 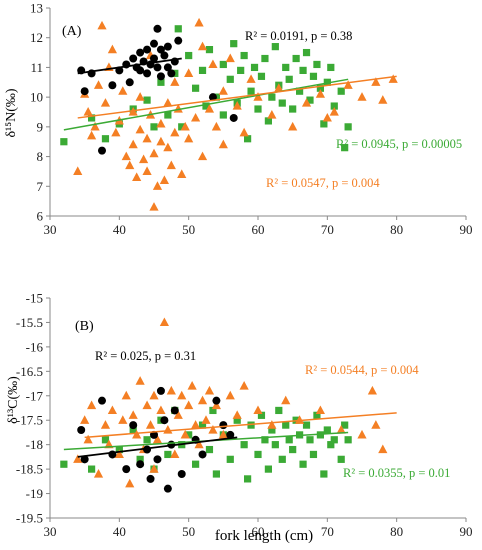 I want to click on panel-b-y-tick-label: -17, so click(x=35, y=395).